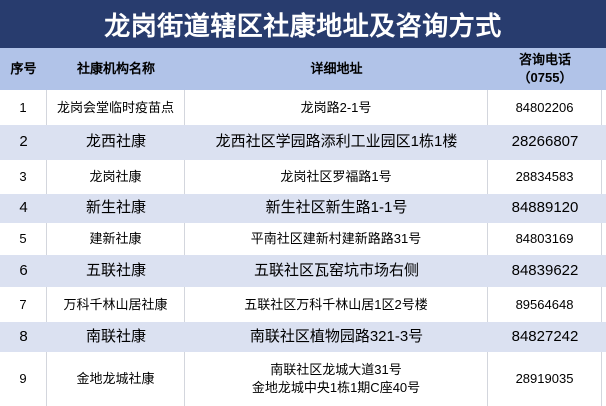 This screenshot has width=606, height=406. What do you see at coordinates (115, 336) in the screenshot?
I see `center-name: 南联社康` at bounding box center [115, 336].